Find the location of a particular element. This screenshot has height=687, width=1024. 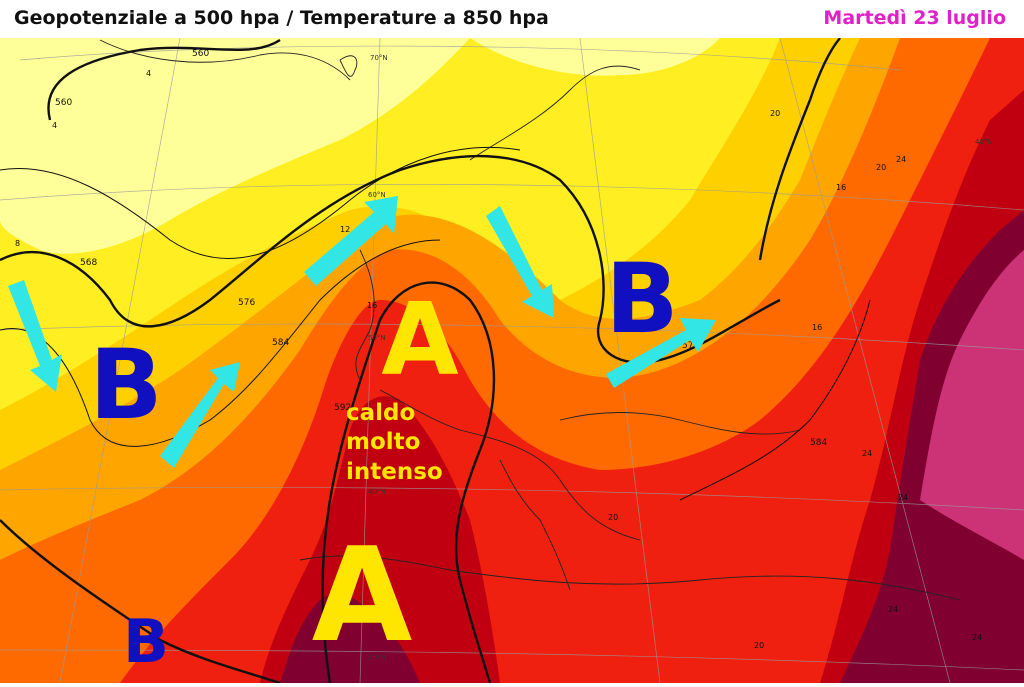

arrow-northwest-south is located at coordinates (35, 336).